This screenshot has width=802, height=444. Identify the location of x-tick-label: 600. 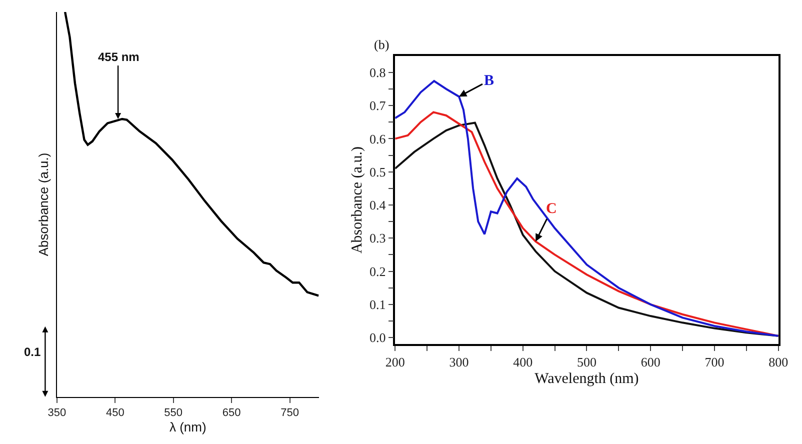
(650, 362).